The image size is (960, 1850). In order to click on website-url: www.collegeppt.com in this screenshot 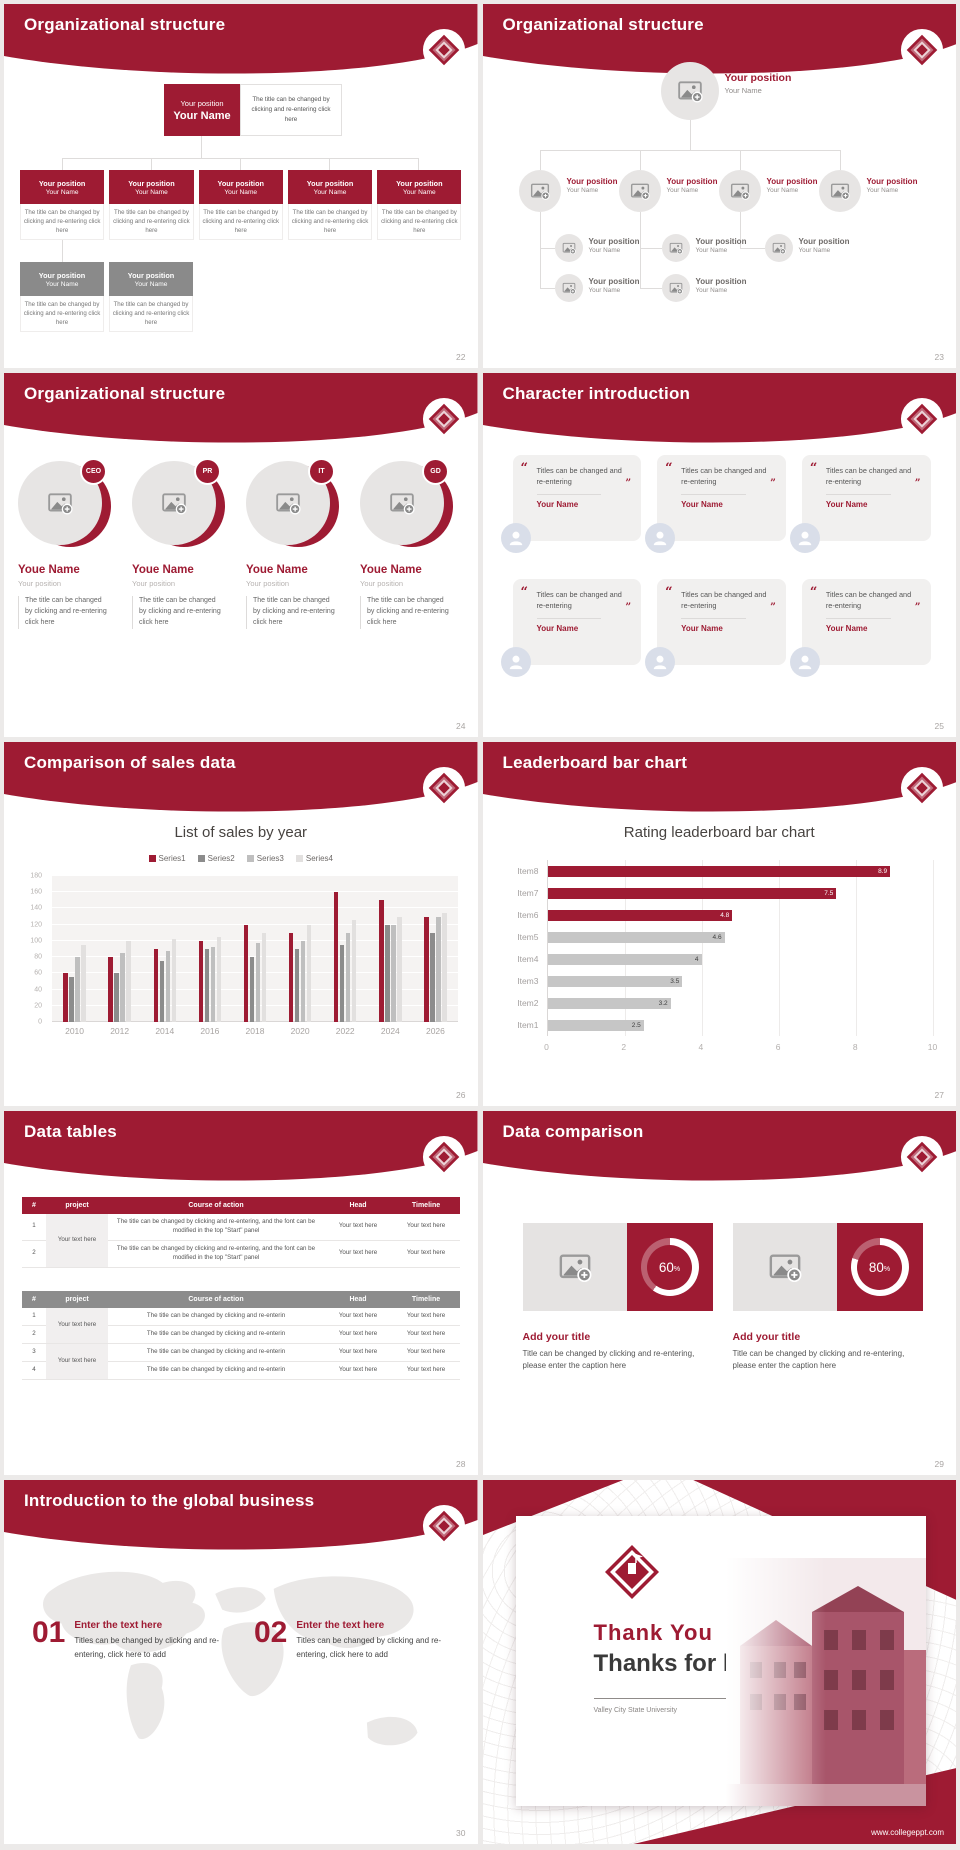, I will do `click(907, 1832)`.